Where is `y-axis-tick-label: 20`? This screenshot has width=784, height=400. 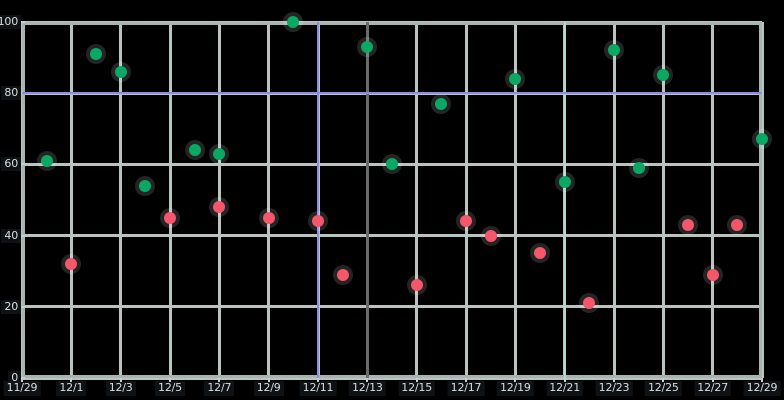
y-axis-tick-label: 20 is located at coordinates (11, 306).